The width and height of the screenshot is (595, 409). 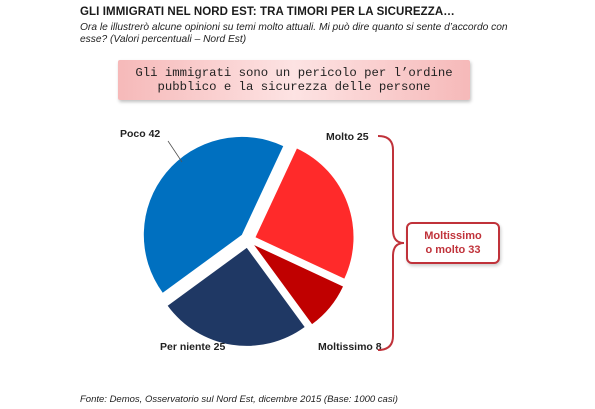 I want to click on summary-box: Moltissimo o molto 33, so click(x=453, y=243).